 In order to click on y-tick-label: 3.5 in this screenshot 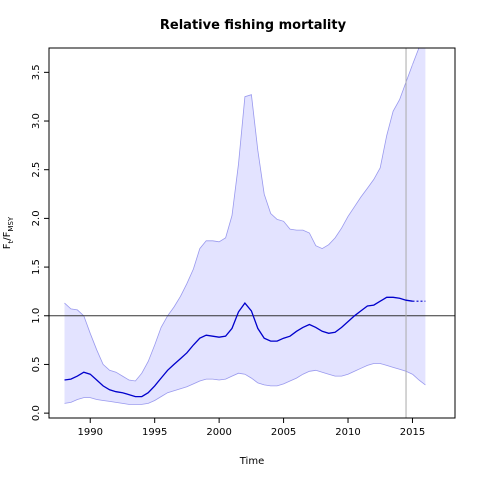, I will do `click(36, 72)`.